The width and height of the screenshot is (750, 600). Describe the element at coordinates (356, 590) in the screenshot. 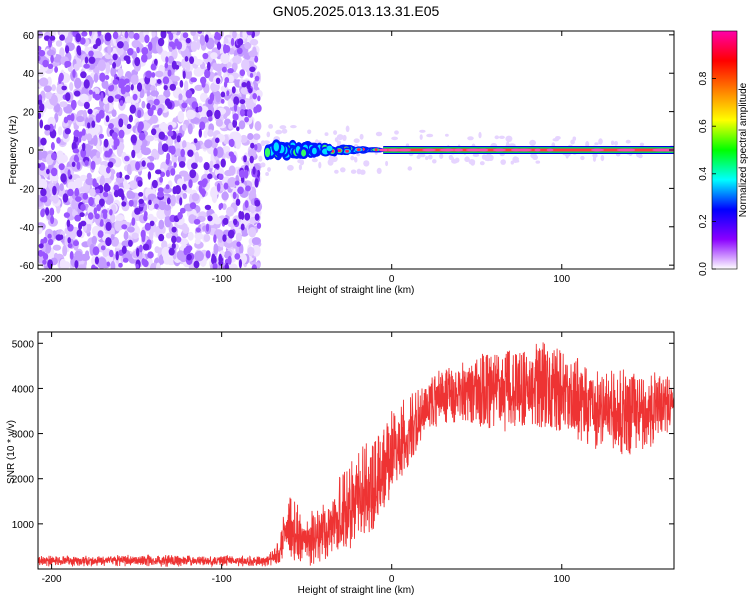

I see `snr-x-axis-label: Height of straight line (km)` at that location.